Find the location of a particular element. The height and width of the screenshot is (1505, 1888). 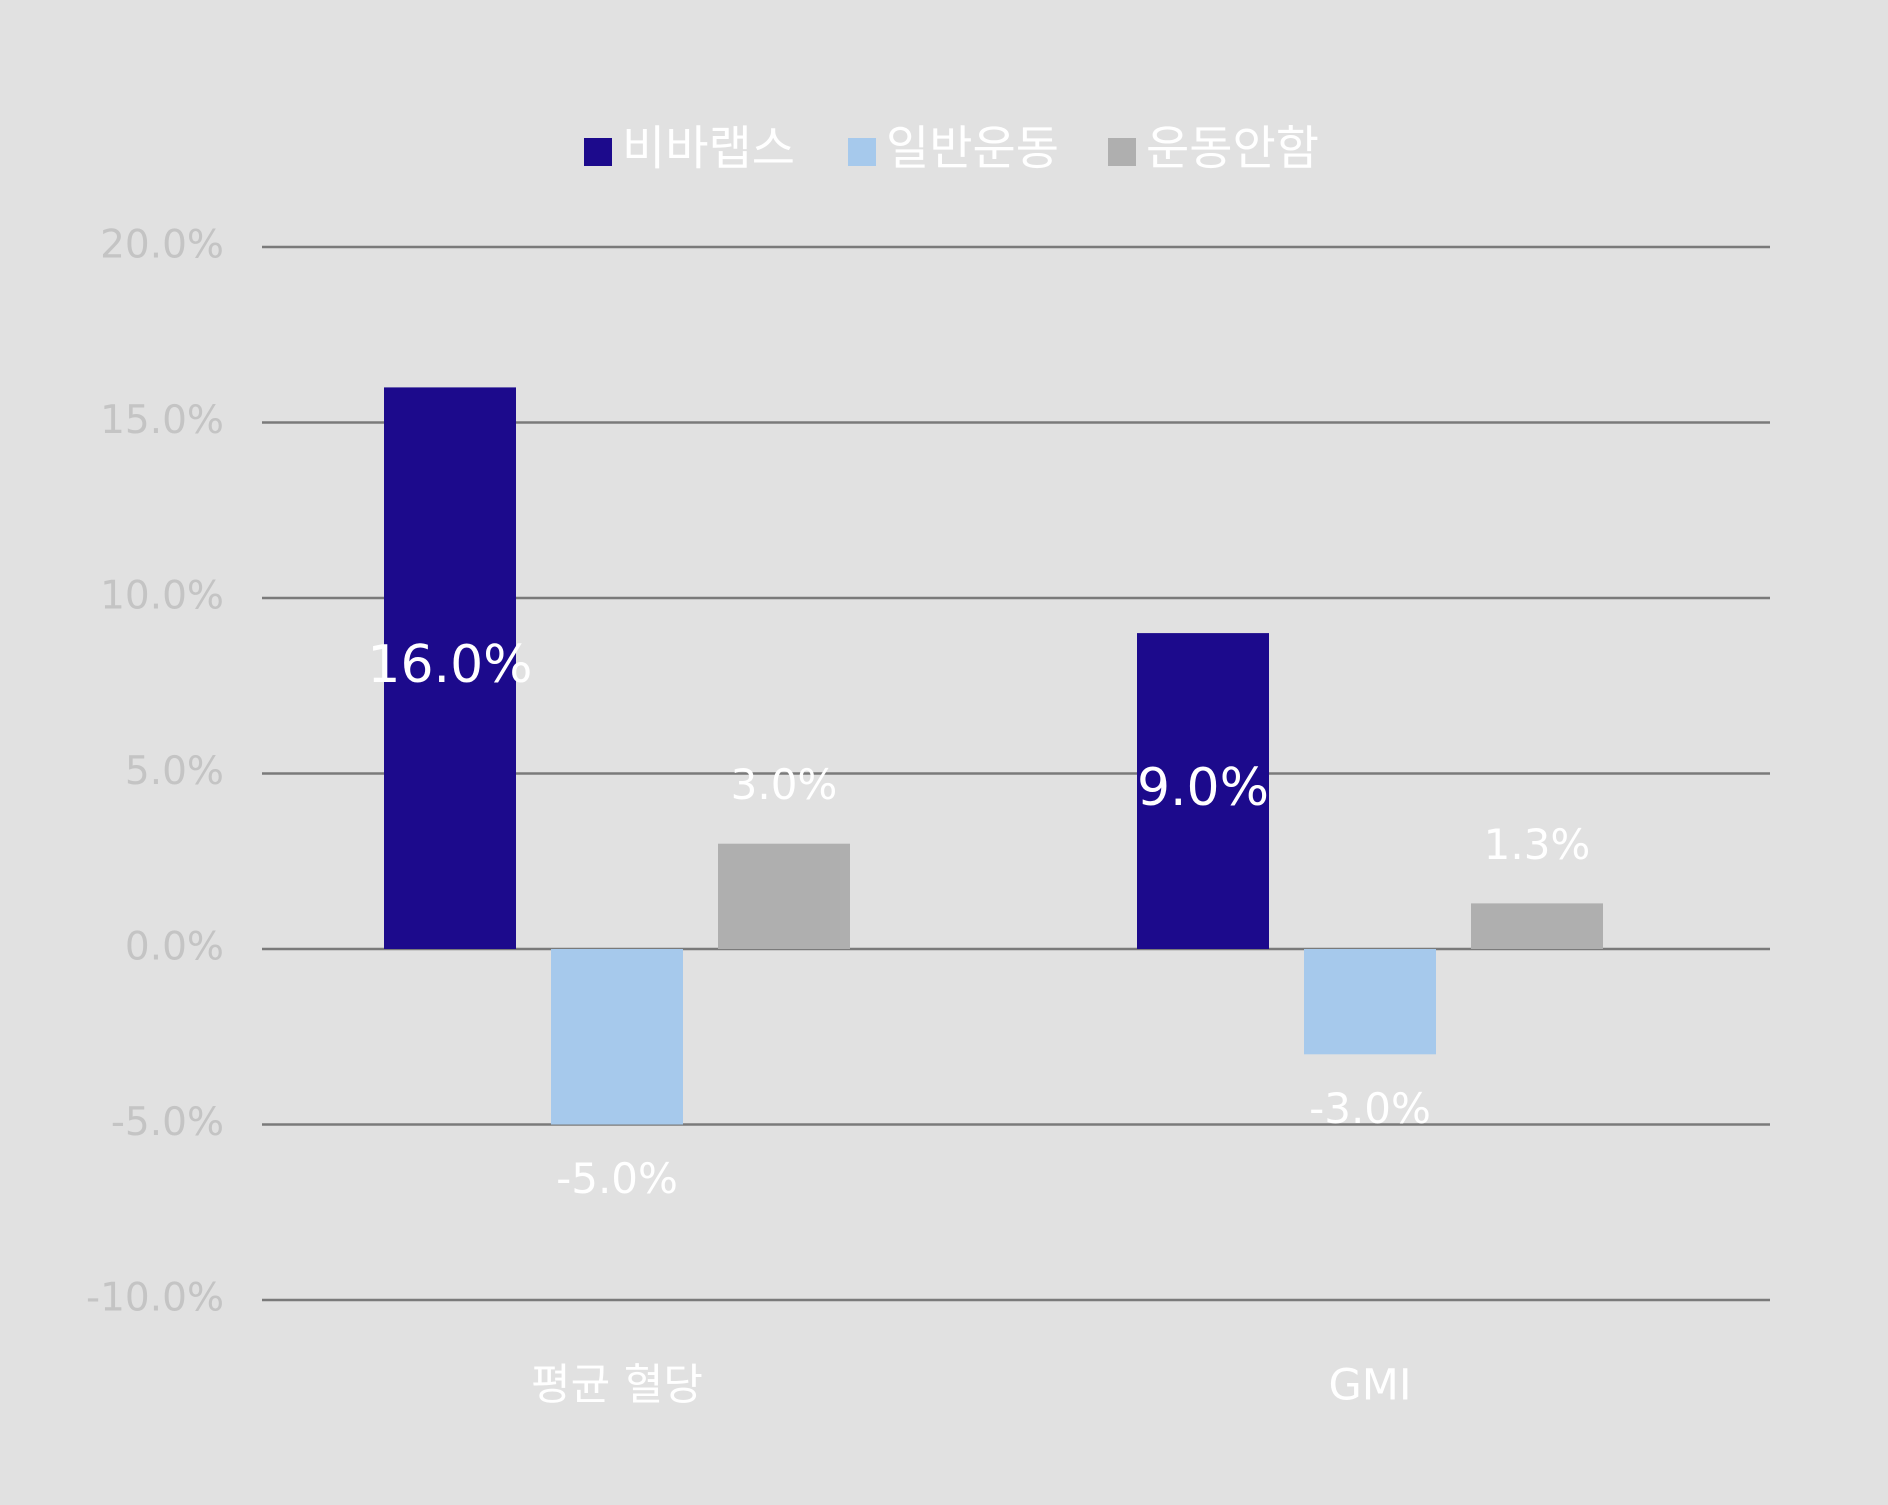

data-label: 9.0% is located at coordinates (1203, 788).